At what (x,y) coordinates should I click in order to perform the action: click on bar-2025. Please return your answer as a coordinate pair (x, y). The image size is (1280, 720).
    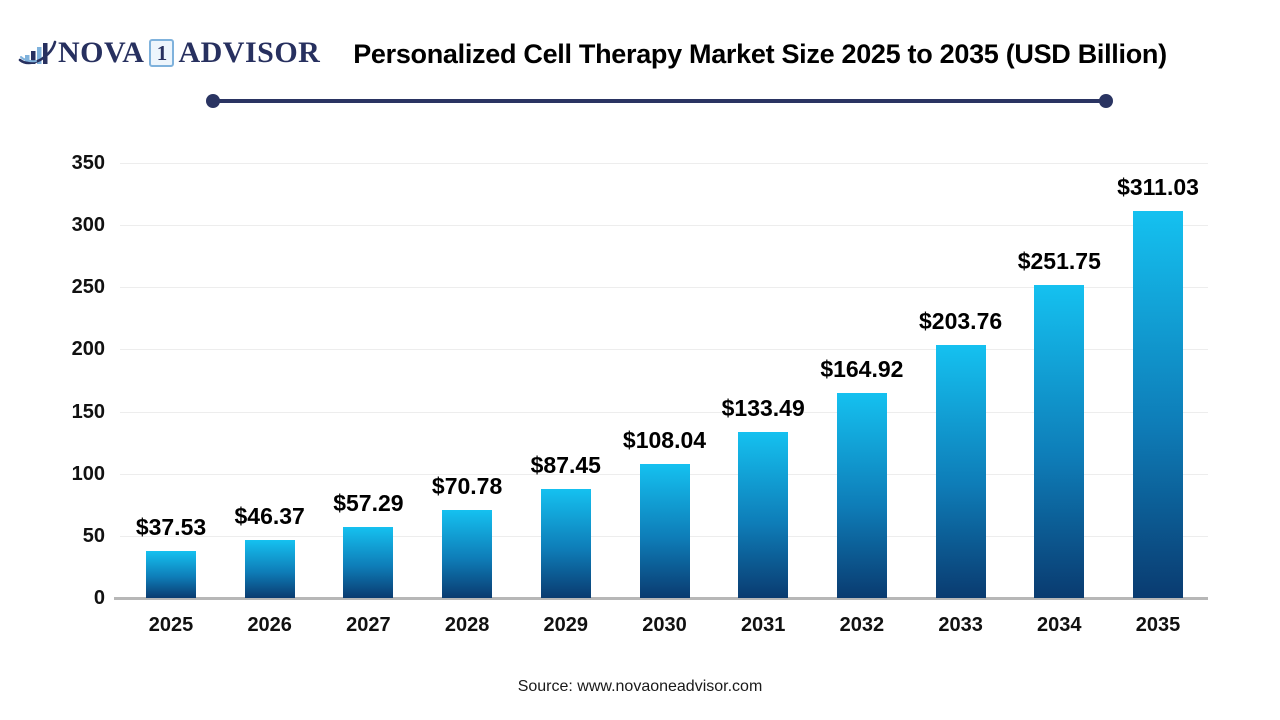
    Looking at the image, I should click on (171, 574).